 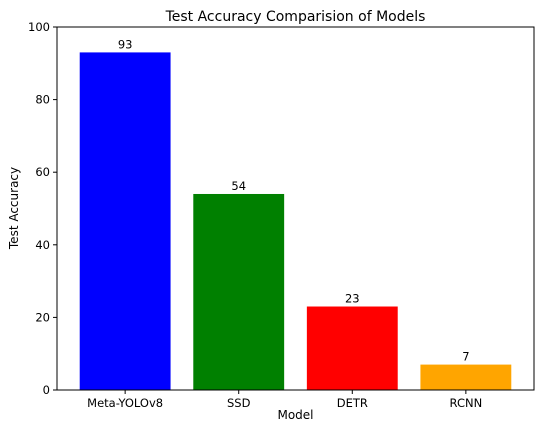 I want to click on y-tick-label: 60, so click(x=42, y=172).